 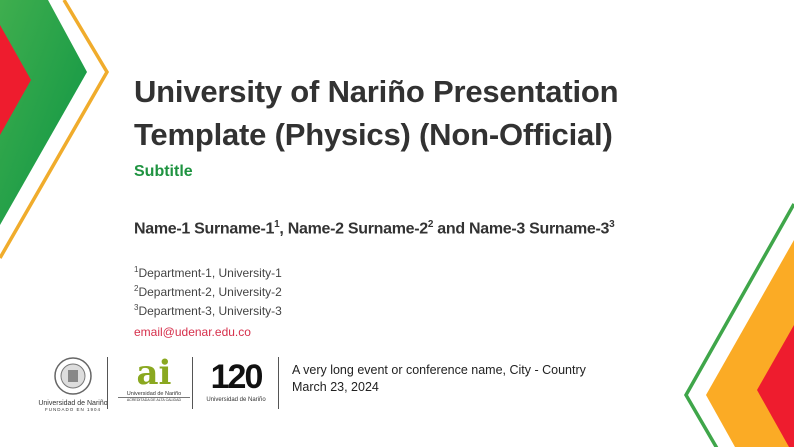 I want to click on anniversary-caption: Universidad de Nariño, so click(x=236, y=400).